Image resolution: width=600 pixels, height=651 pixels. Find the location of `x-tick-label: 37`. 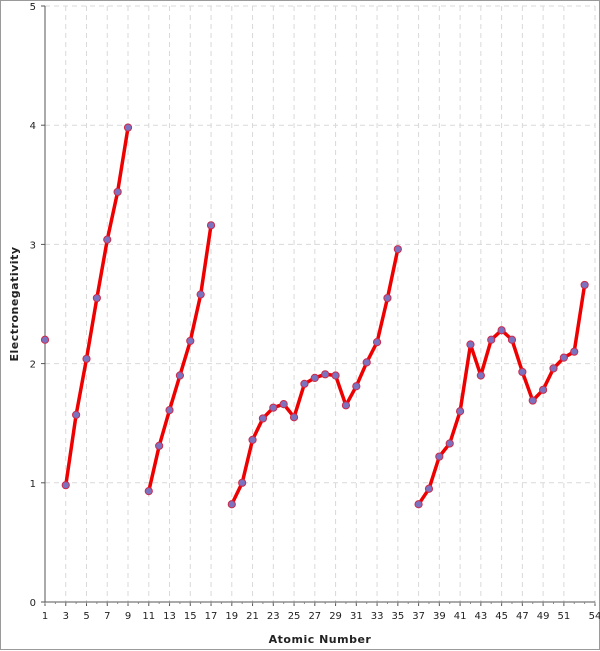

x-tick-label: 37 is located at coordinates (418, 616).